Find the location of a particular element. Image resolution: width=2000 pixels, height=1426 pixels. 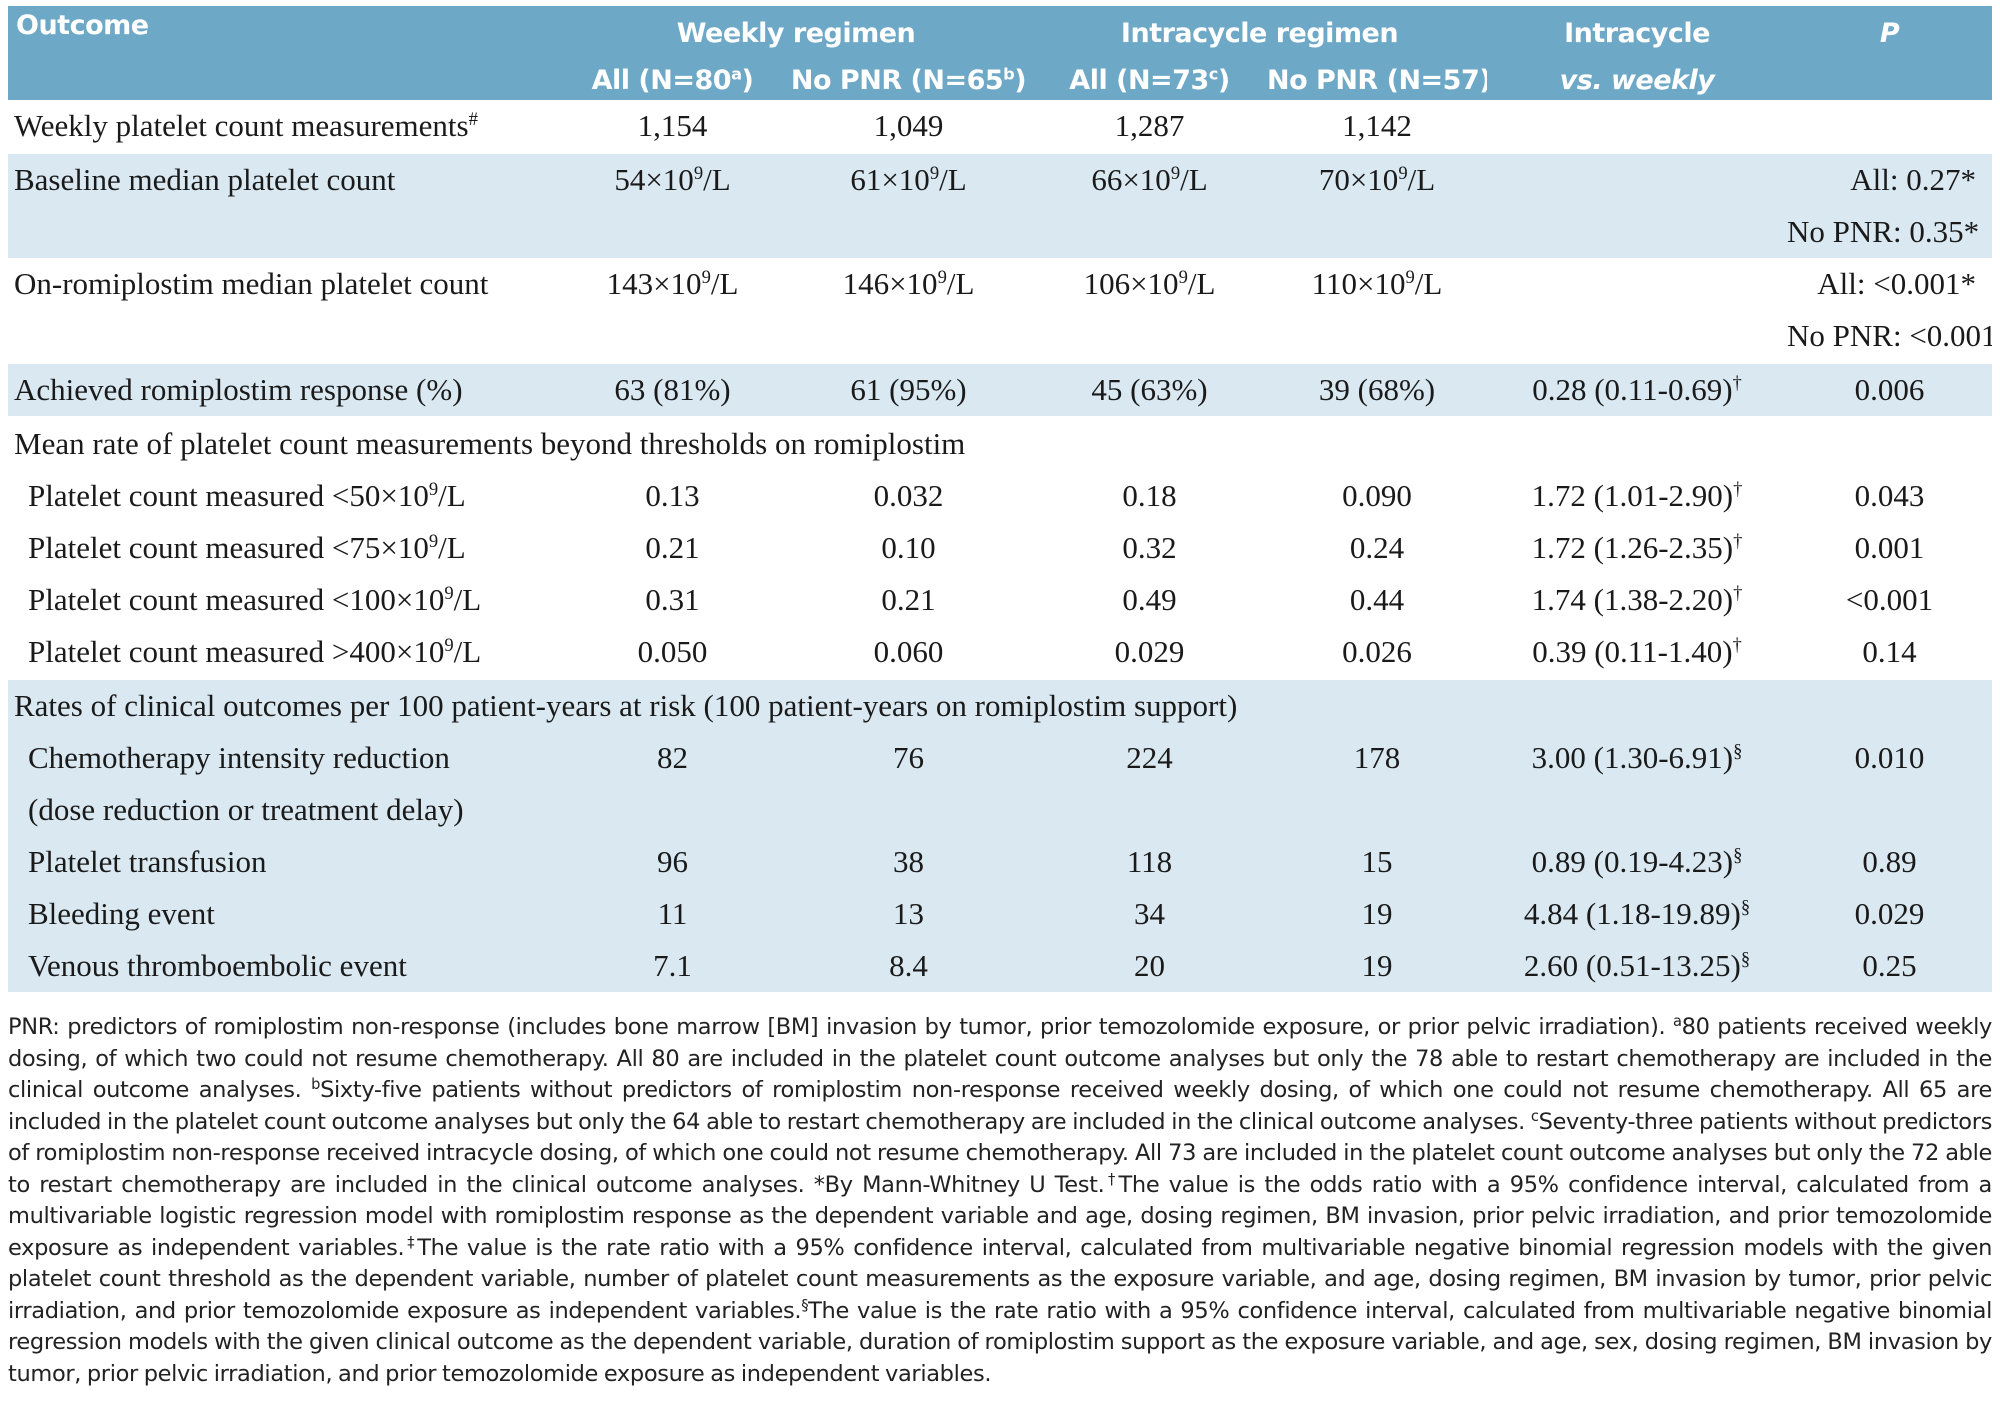

cell-p is located at coordinates (1889, 126).